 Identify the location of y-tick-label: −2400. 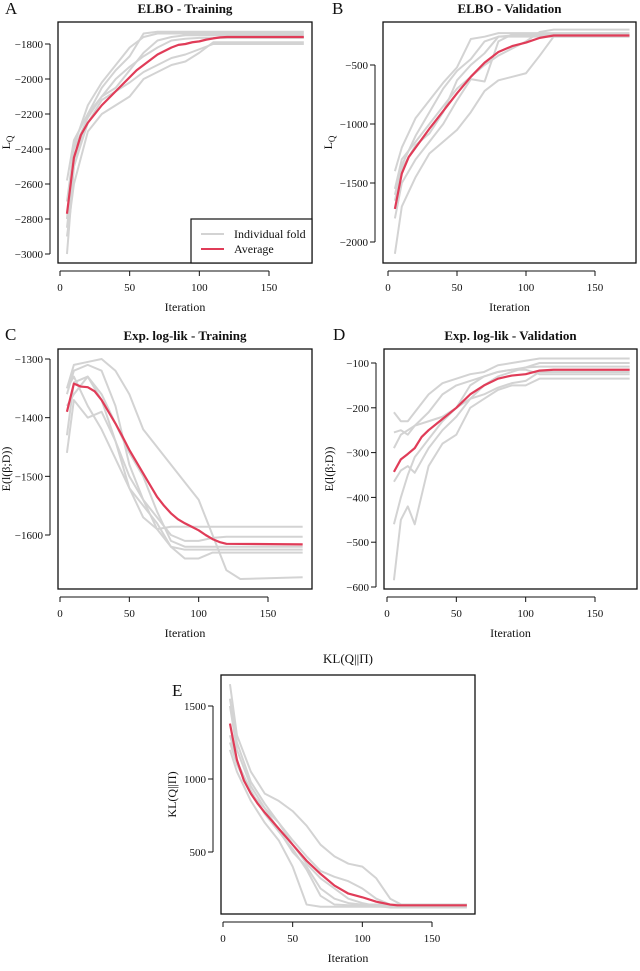
(29, 150).